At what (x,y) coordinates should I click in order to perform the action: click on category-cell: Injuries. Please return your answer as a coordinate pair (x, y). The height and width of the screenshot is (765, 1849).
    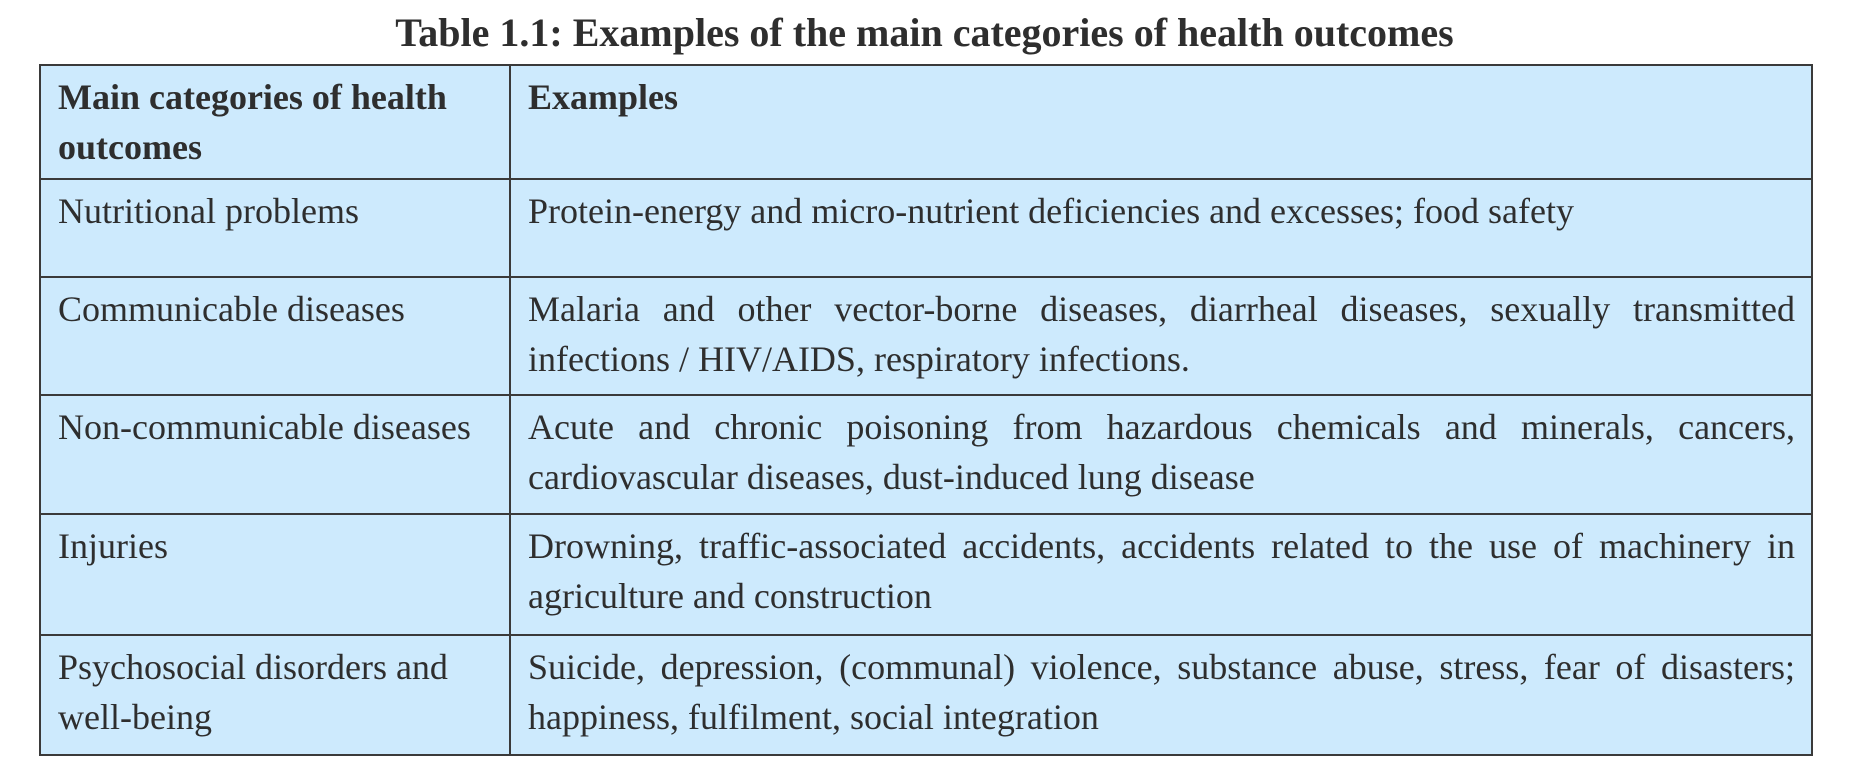
    Looking at the image, I should click on (275, 574).